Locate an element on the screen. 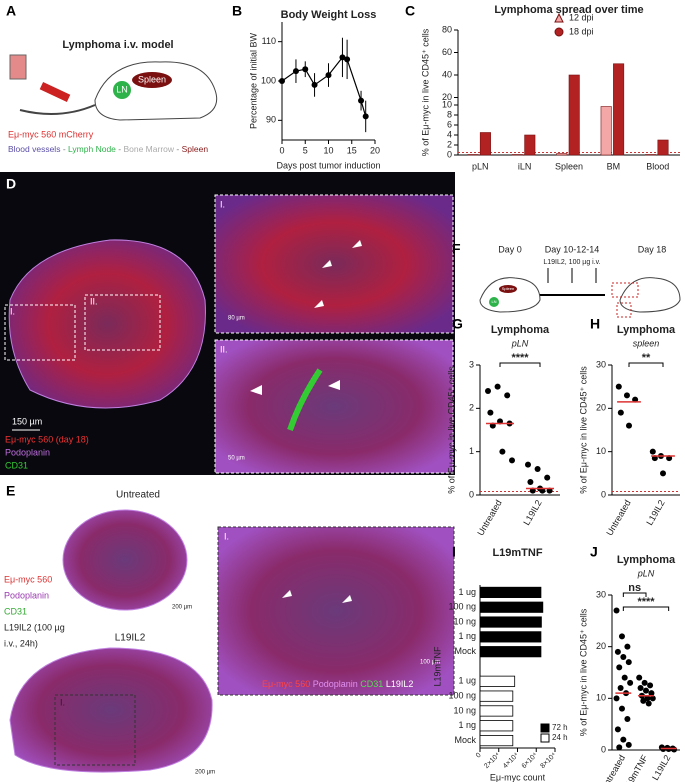 The height and width of the screenshot is (782, 685). y-axis-label: L19mTNF is located at coordinates (437, 666).